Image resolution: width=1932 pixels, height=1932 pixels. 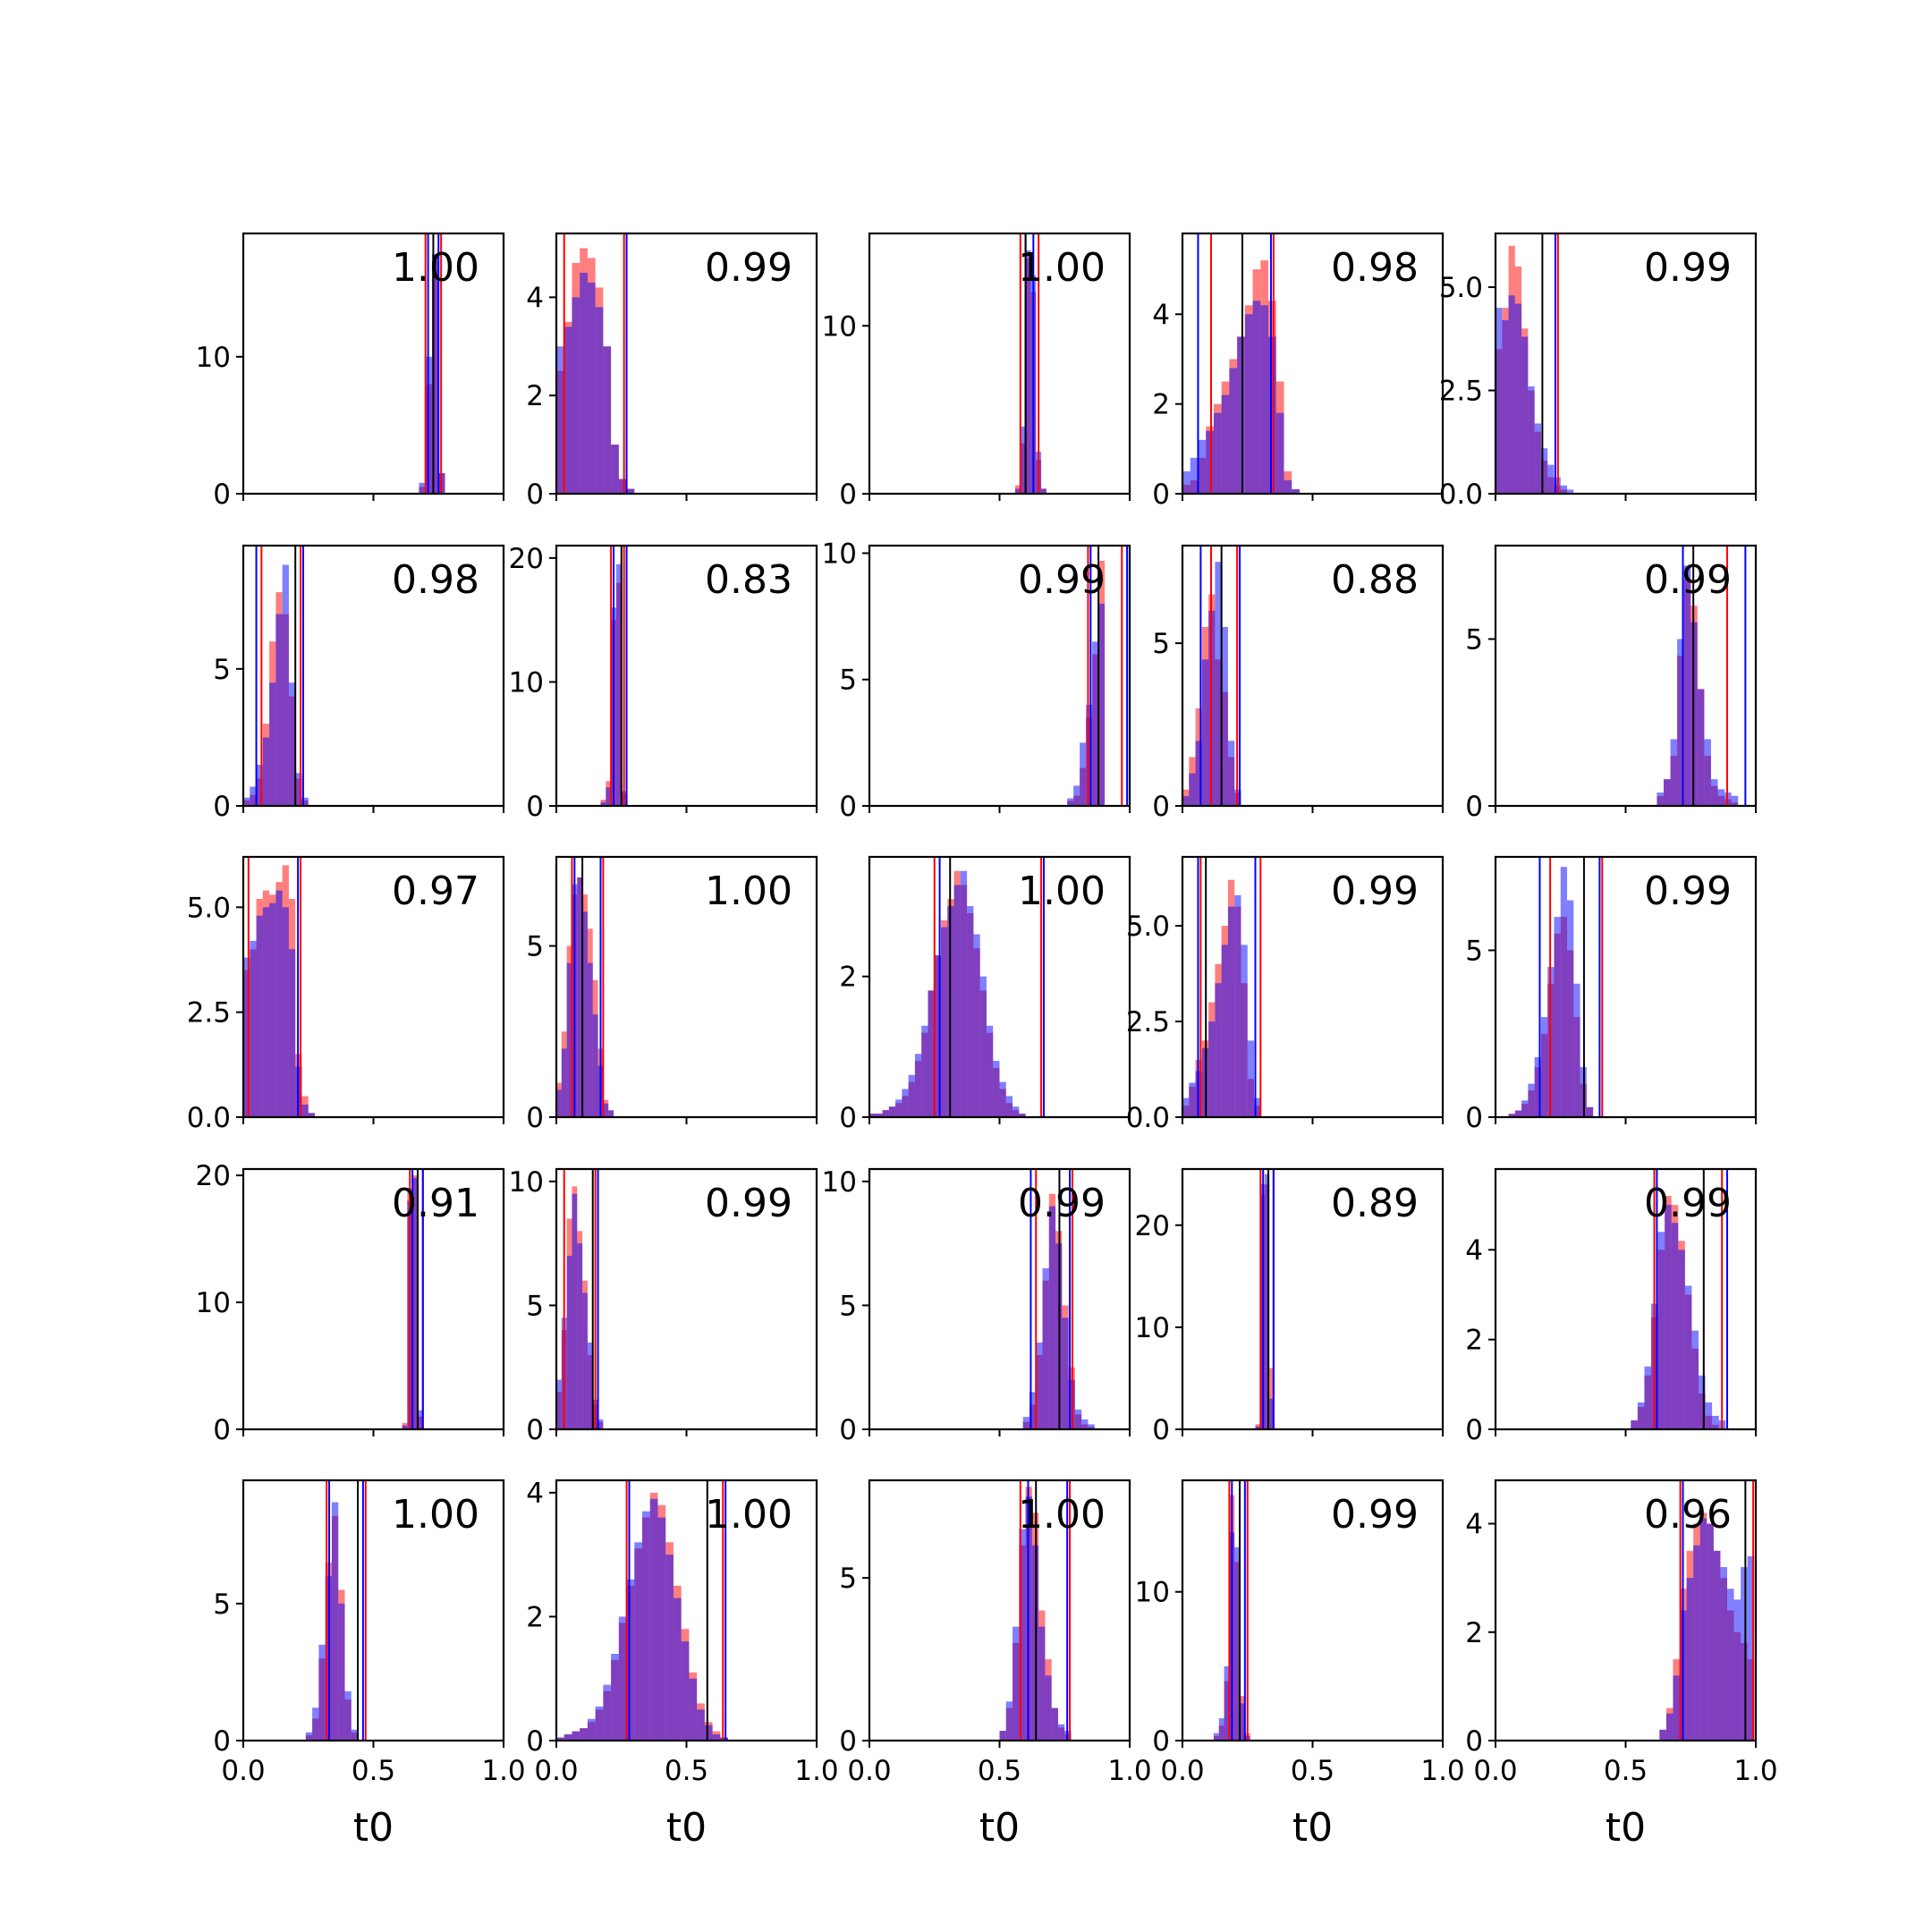 I want to click on x-axis-label: t0, so click(x=686, y=1828).